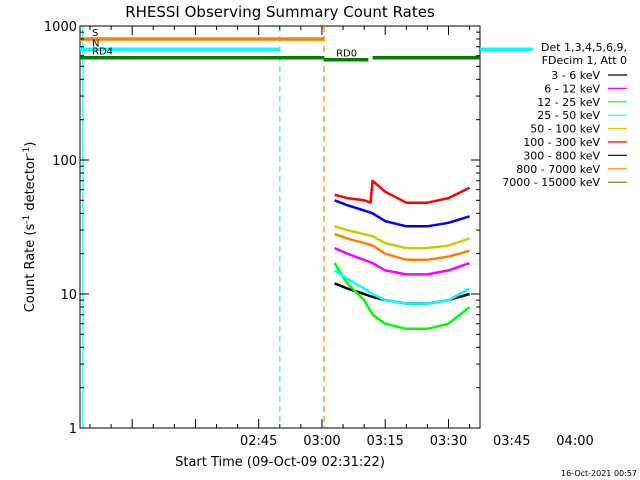 The height and width of the screenshot is (480, 640). Describe the element at coordinates (30, 185) in the screenshot. I see `y-axis-label-mid: detector` at that location.